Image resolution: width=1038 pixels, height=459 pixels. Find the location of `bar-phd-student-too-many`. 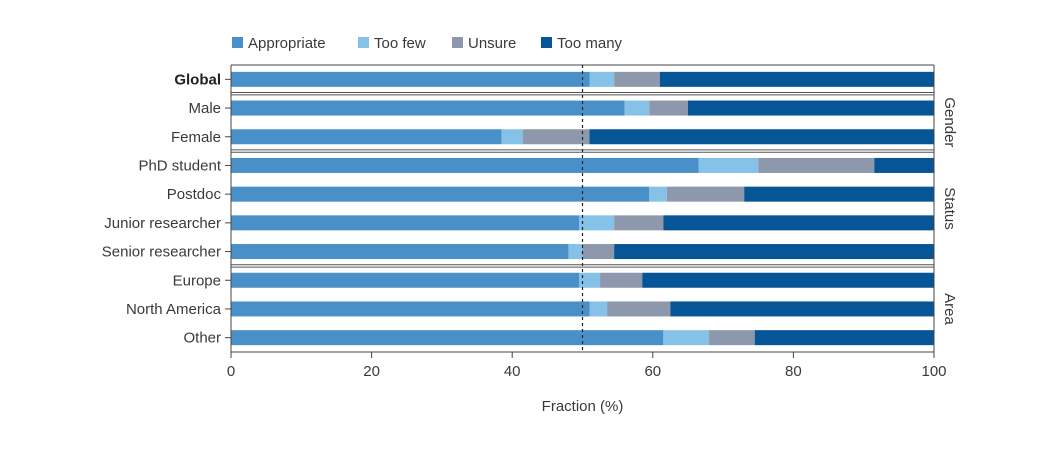

bar-phd-student-too-many is located at coordinates (904, 165).